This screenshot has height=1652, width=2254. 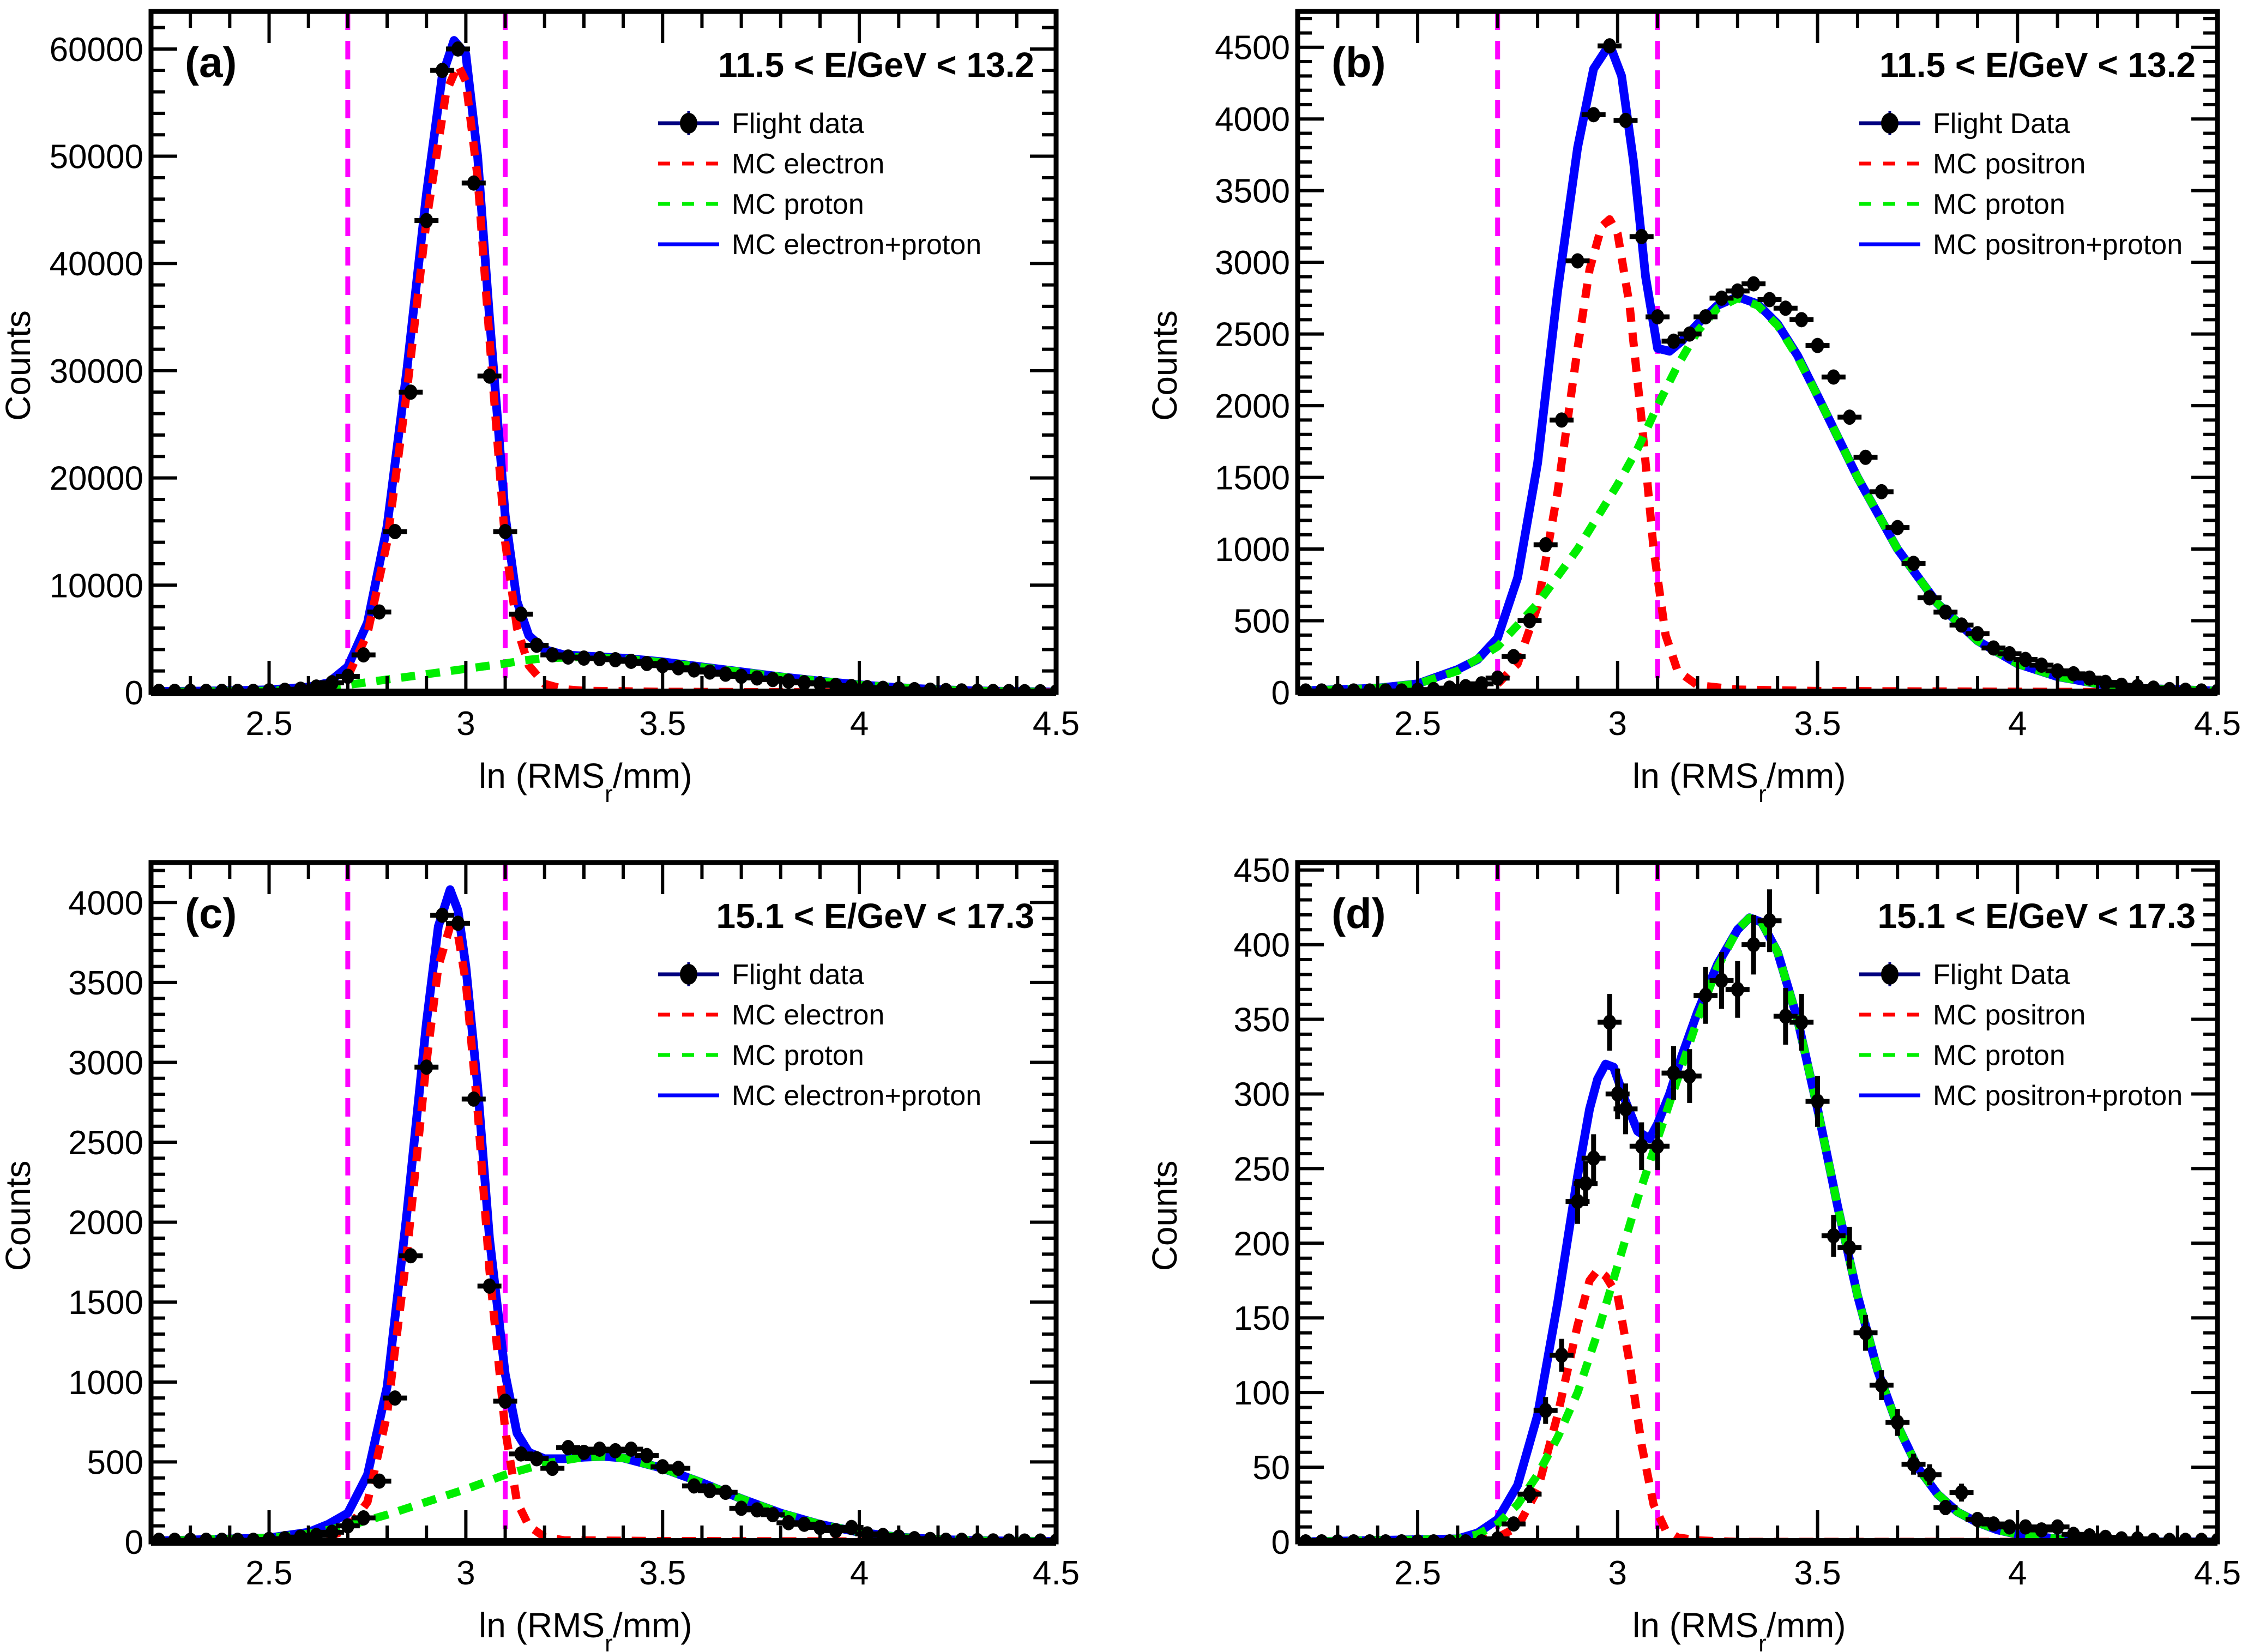 I want to click on panel-label: (d), so click(x=1358, y=913).